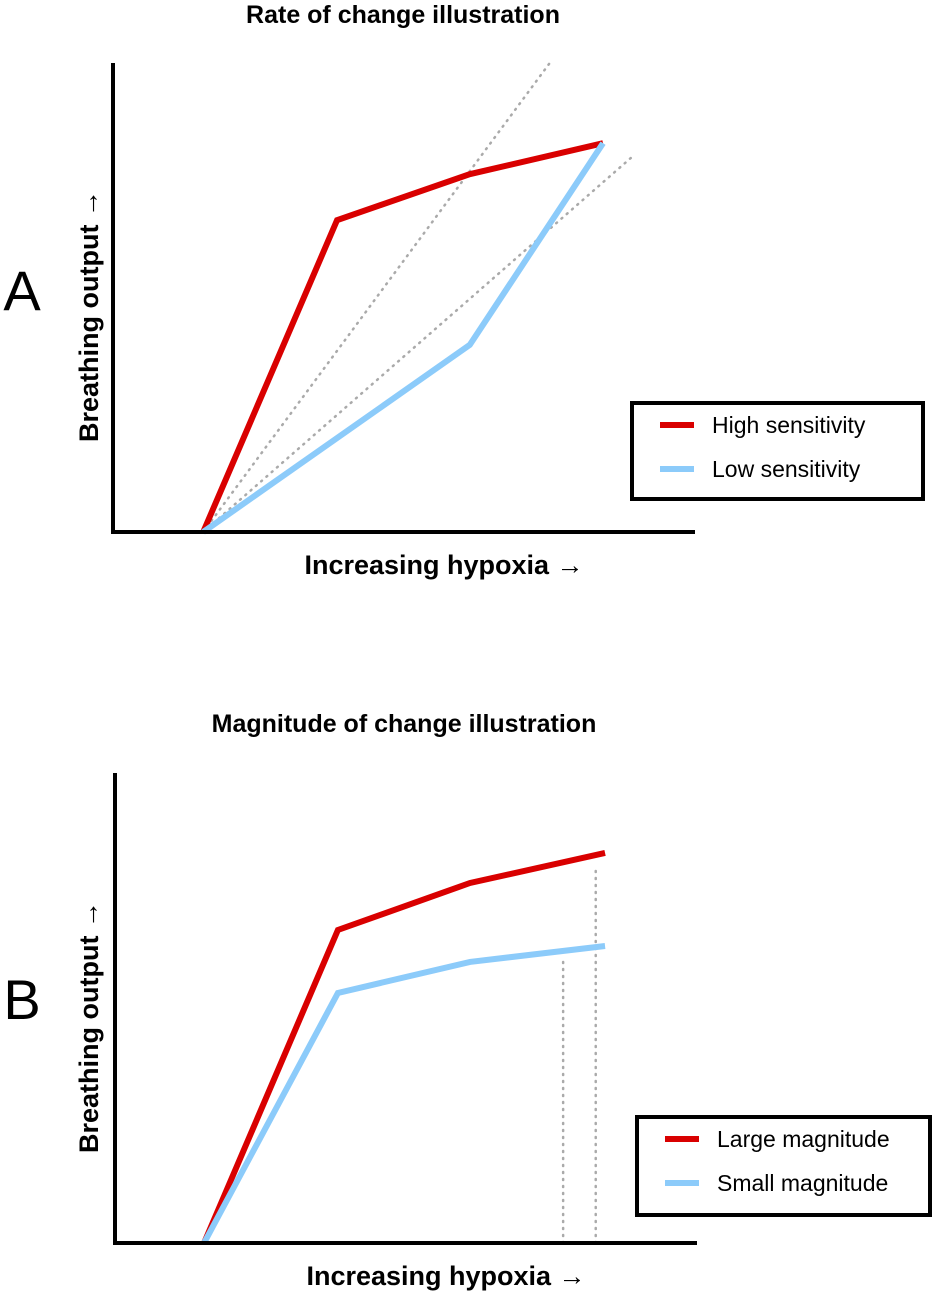  I want to click on legend: Large magnitude Small magnitude, so click(783, 1166).